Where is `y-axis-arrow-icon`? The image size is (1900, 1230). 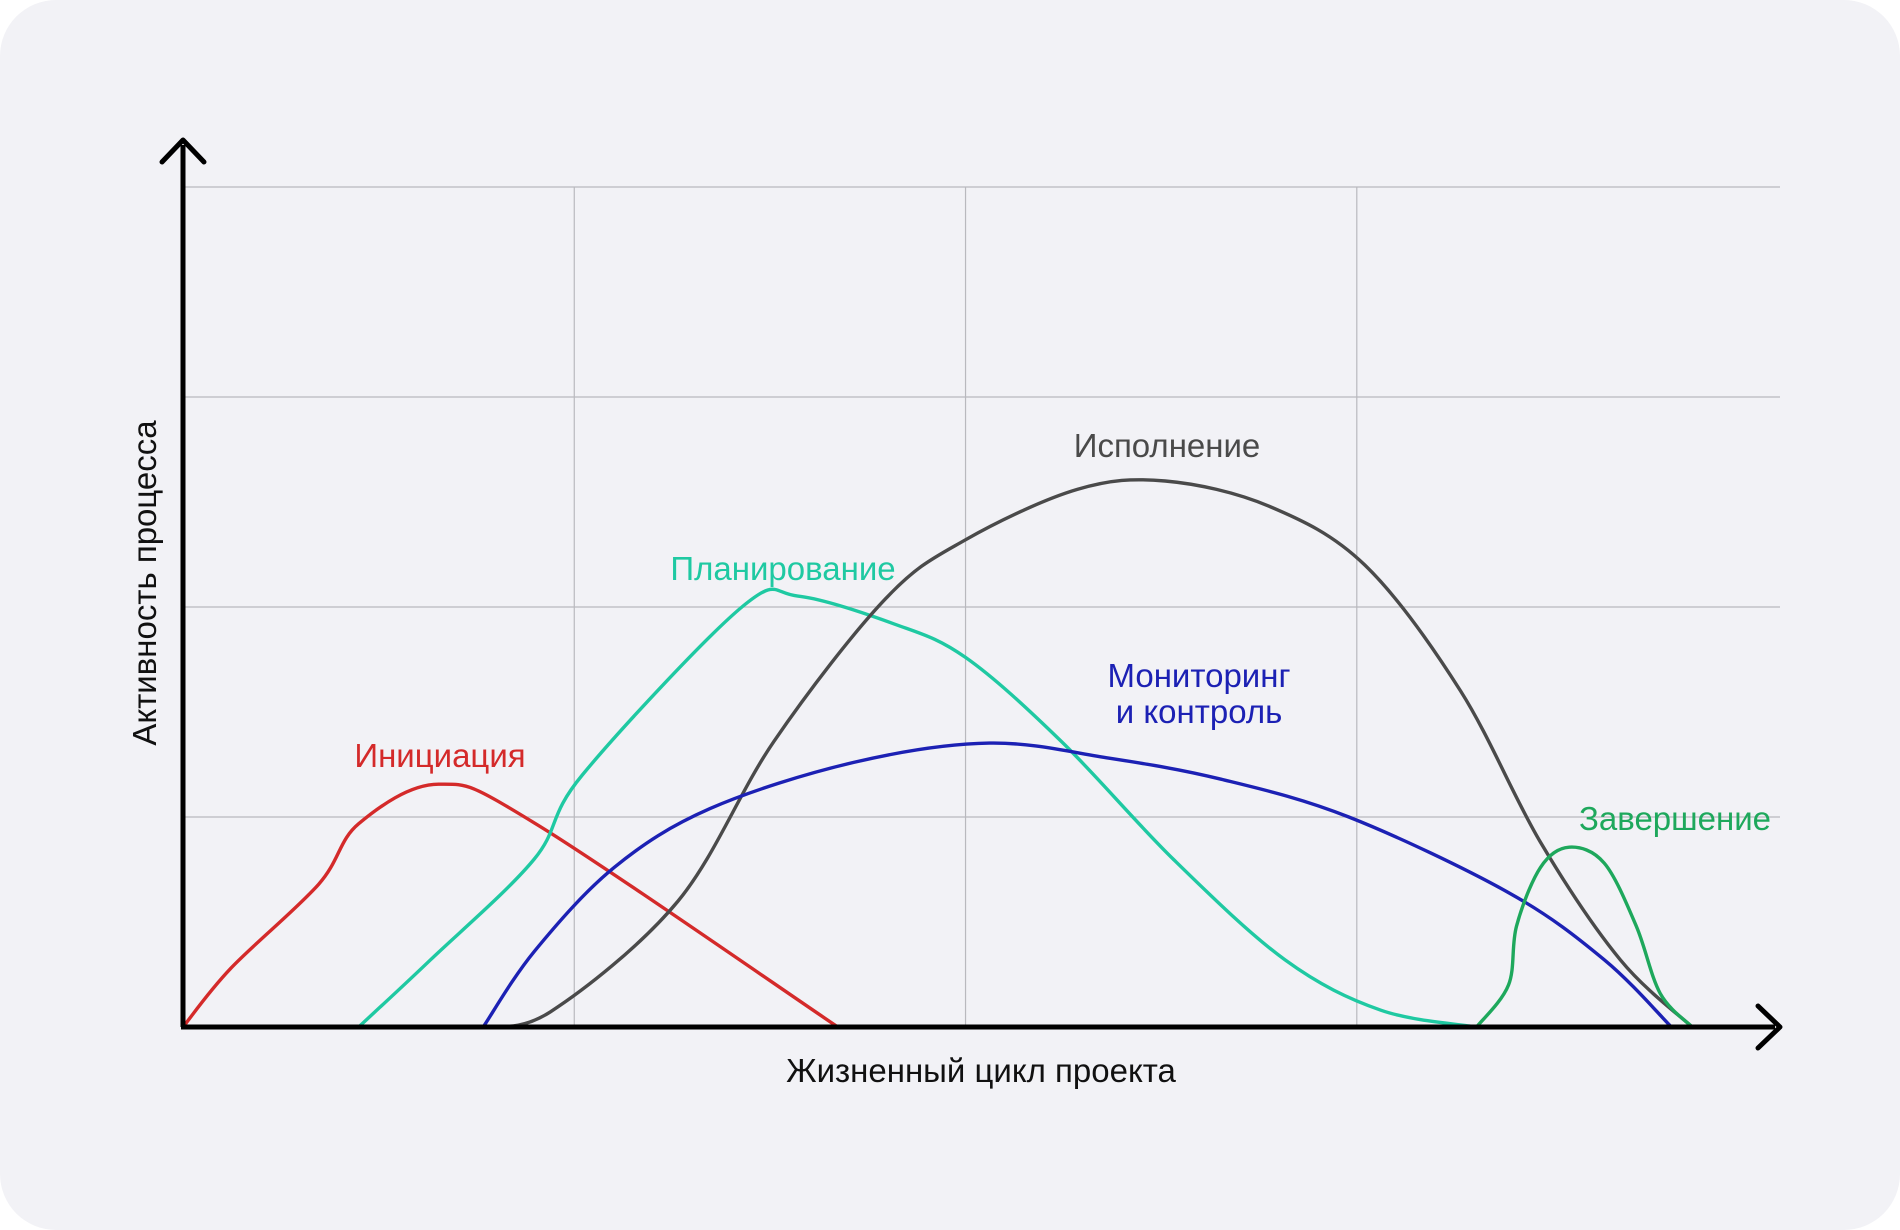 y-axis-arrow-icon is located at coordinates (183, 151).